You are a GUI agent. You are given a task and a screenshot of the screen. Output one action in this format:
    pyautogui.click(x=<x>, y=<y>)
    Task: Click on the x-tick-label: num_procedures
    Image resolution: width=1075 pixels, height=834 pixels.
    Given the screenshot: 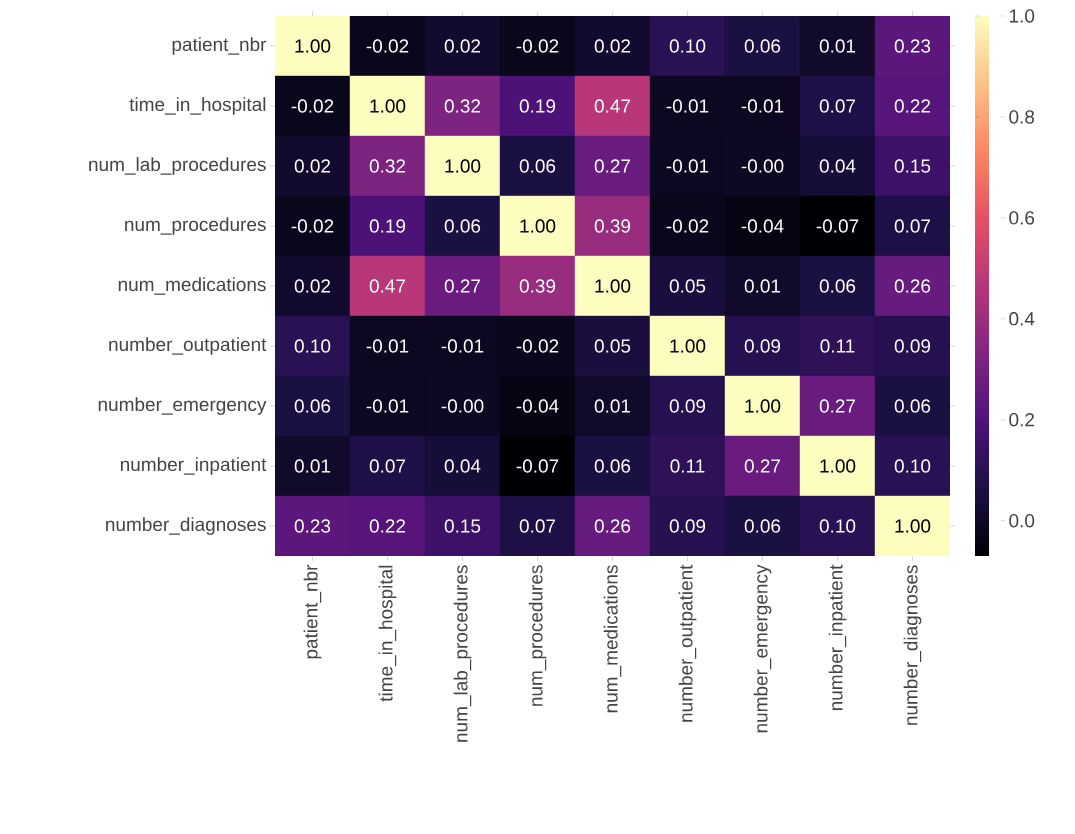 What is the action you would take?
    pyautogui.click(x=537, y=635)
    